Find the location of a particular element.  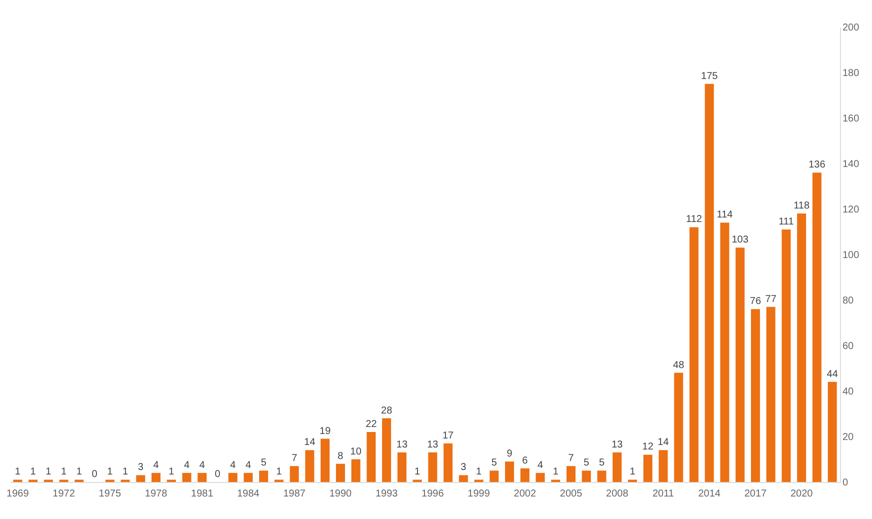

x-tick-label: 1972 is located at coordinates (64, 494).